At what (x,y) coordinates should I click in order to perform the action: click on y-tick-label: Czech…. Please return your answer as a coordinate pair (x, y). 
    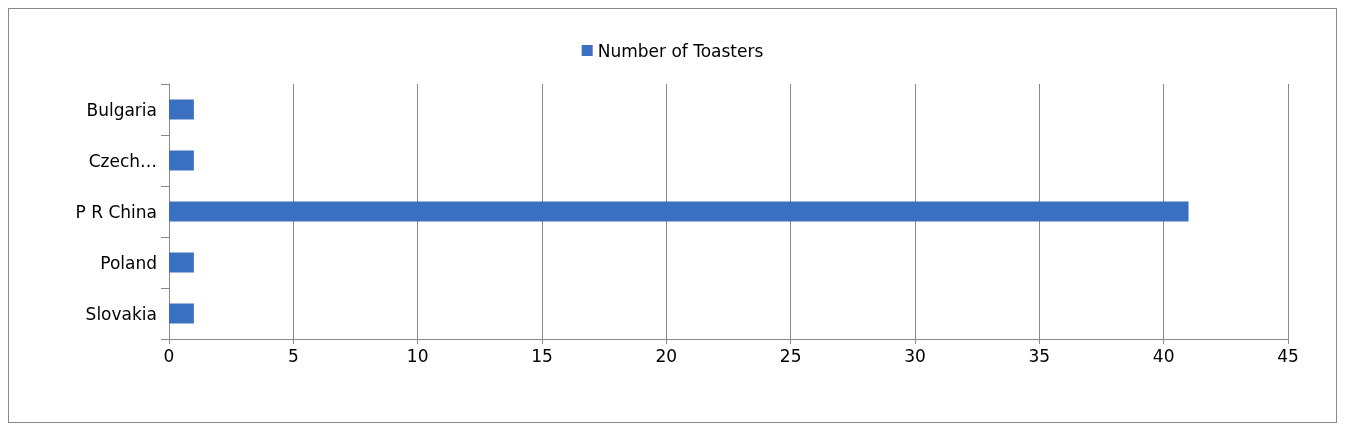
    Looking at the image, I should click on (122, 160).